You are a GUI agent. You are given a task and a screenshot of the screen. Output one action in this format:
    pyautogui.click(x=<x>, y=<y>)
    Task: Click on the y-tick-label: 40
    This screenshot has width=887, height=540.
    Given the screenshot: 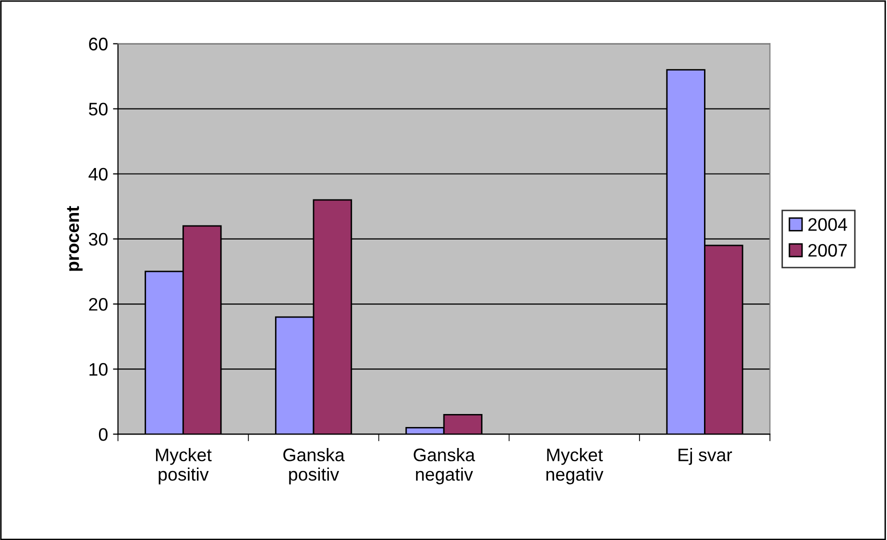 What is the action you would take?
    pyautogui.click(x=98, y=174)
    